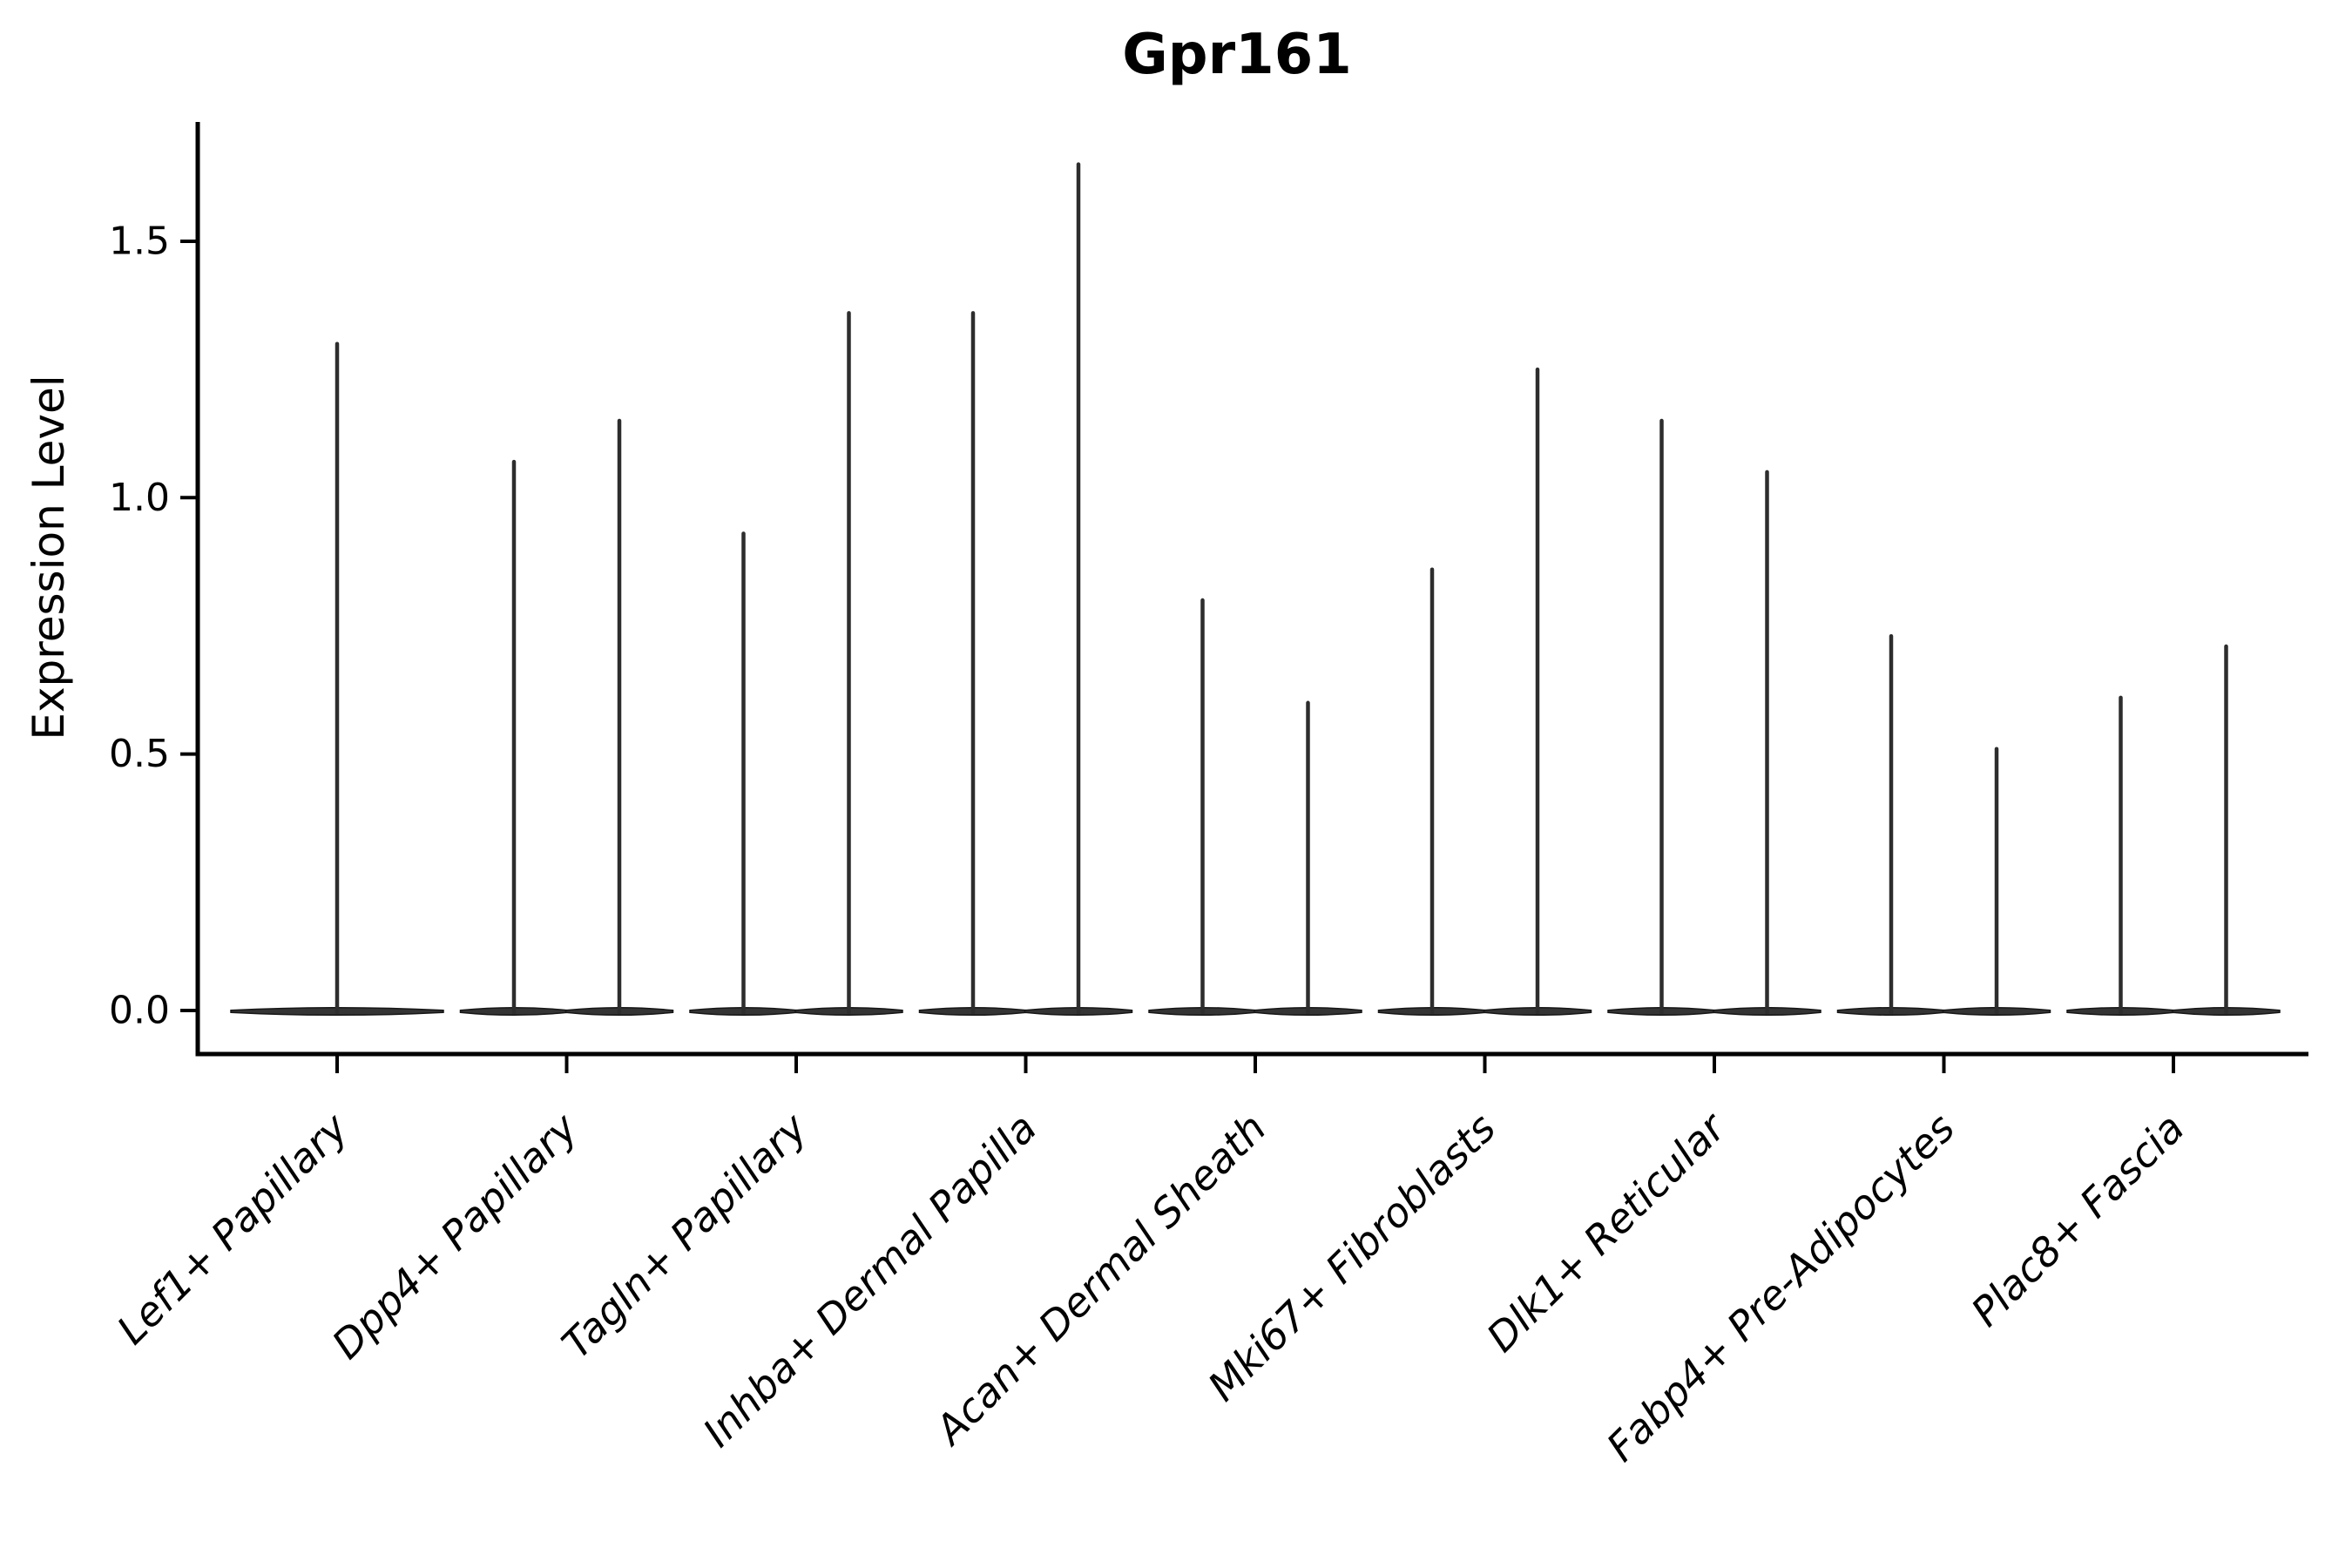 The image size is (2352, 1568). Describe the element at coordinates (139, 1011) in the screenshot. I see `y-tick-label: 0.0` at that location.